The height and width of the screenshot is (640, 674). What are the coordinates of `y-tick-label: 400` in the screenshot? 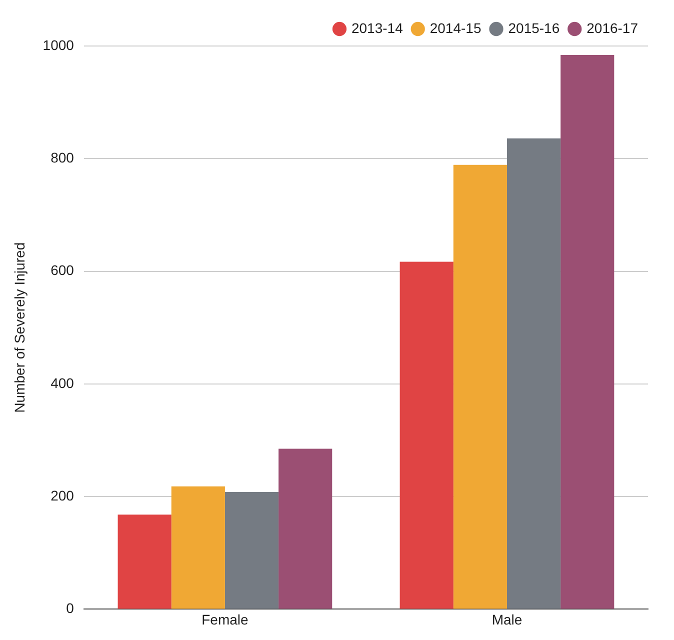 It's located at (62, 382).